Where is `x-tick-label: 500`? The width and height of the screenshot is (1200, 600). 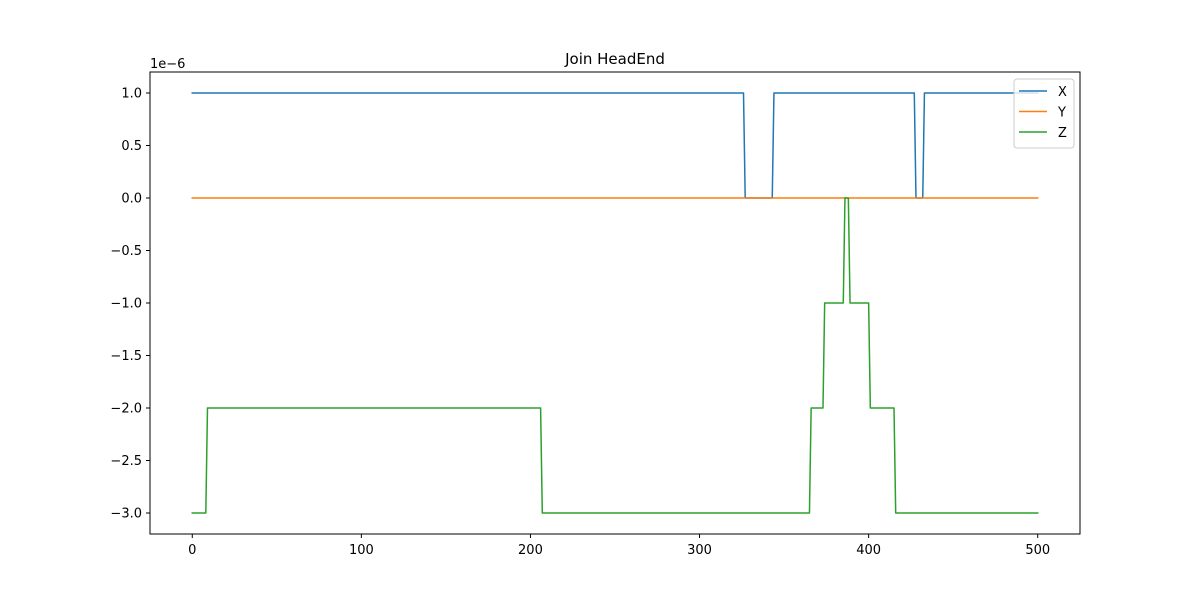
x-tick-label: 500 is located at coordinates (1037, 550).